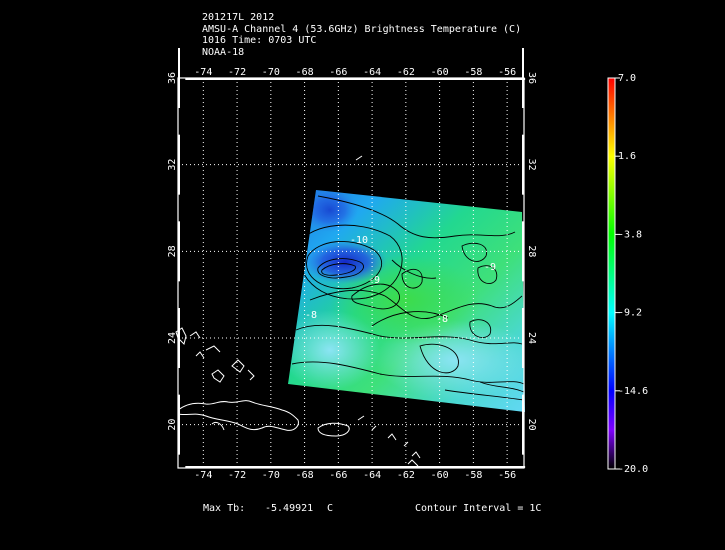 The width and height of the screenshot is (725, 550). Describe the element at coordinates (617, 273) in the screenshot. I see `colorbar-ticks` at that location.